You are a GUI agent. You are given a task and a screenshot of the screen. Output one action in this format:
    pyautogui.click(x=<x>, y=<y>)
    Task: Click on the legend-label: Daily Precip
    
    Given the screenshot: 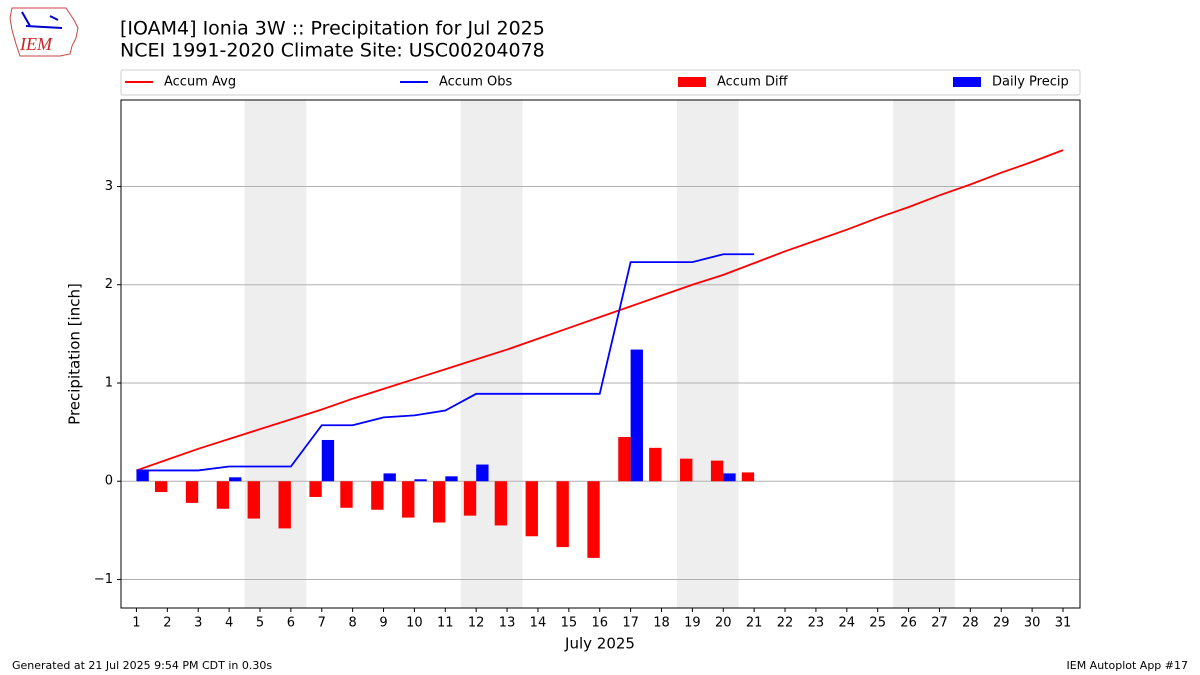 What is the action you would take?
    pyautogui.click(x=1030, y=82)
    